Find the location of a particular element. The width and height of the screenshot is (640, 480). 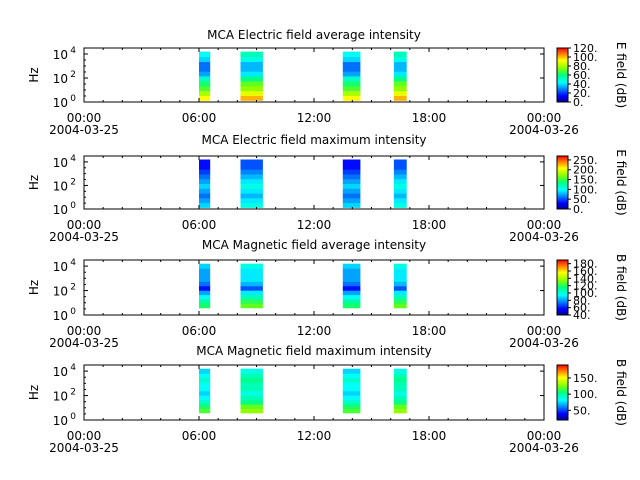

x-tick-label: 06:00 is located at coordinates (199, 118).